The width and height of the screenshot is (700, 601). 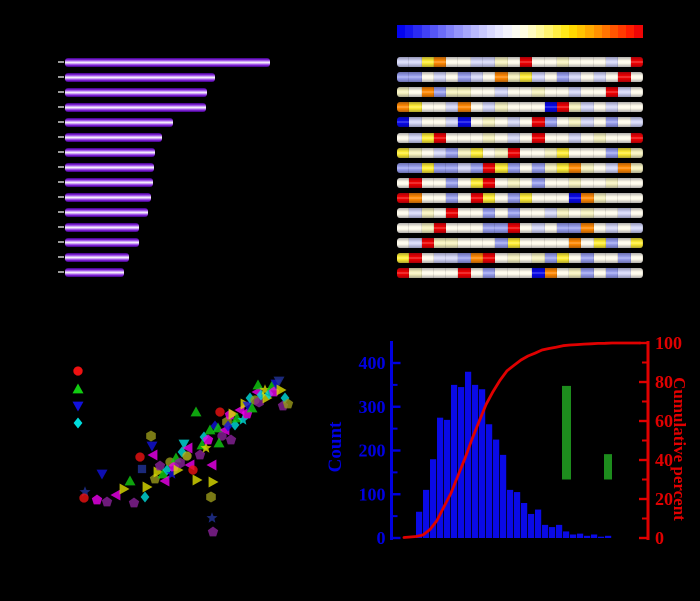 I want to click on green-range-bar, so click(x=608, y=467).